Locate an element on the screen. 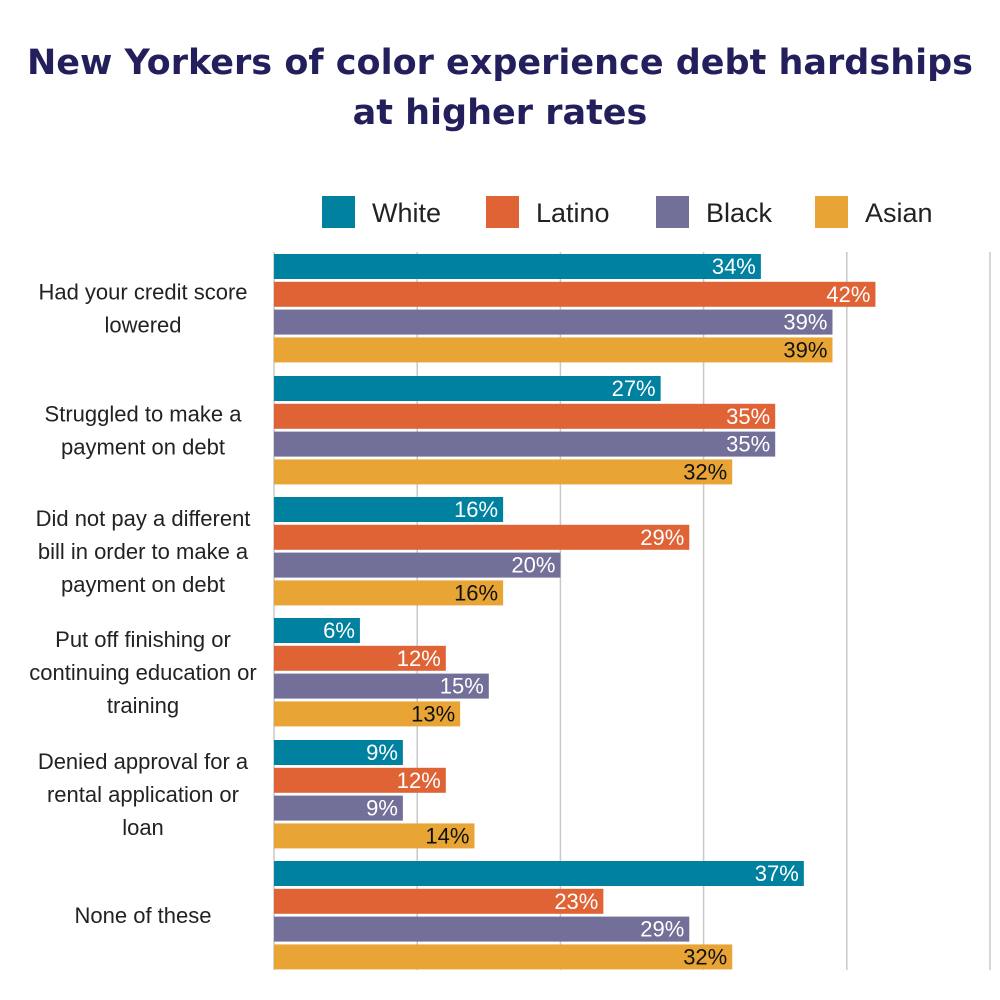 The height and width of the screenshot is (1000, 1000). legend-label-black: Black is located at coordinates (739, 213).